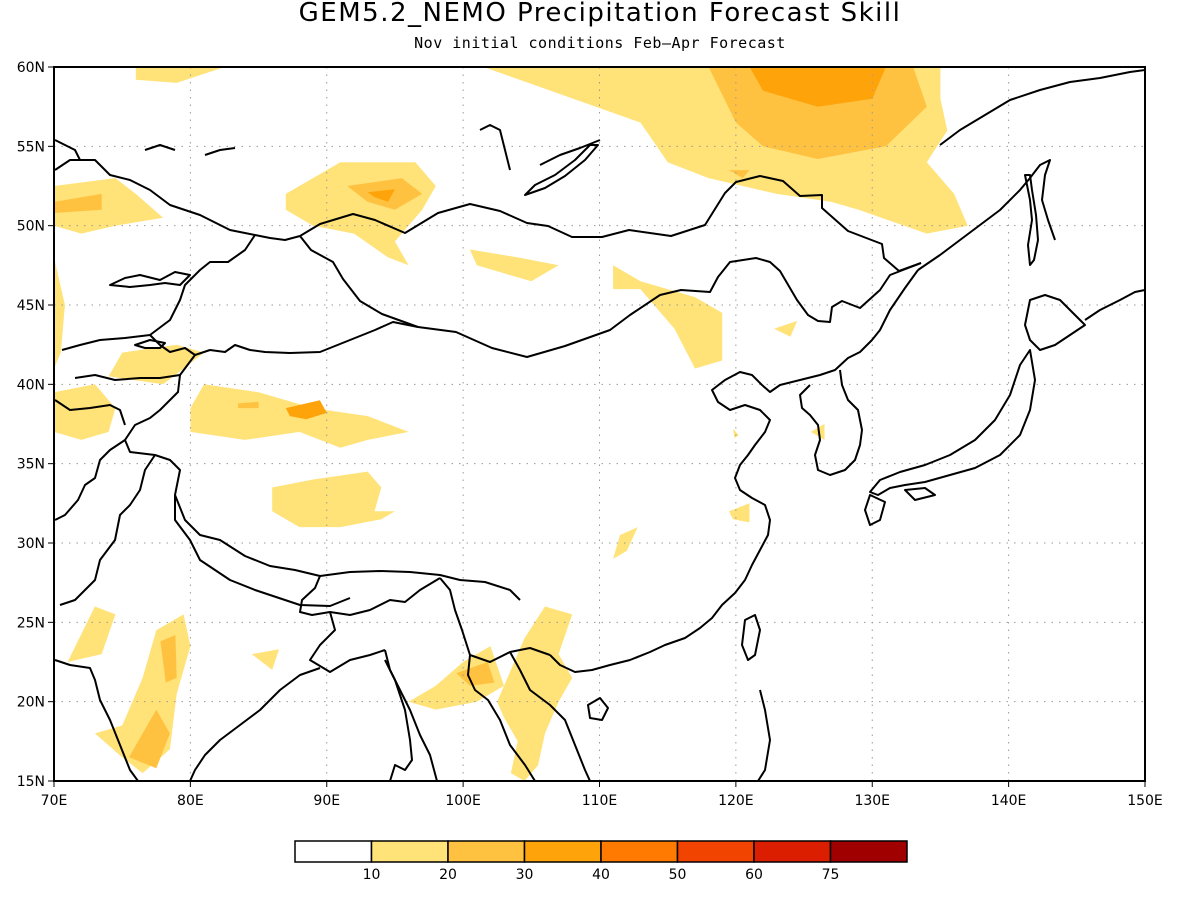  I want to click on lat-tick-label: 45N, so click(31, 306).